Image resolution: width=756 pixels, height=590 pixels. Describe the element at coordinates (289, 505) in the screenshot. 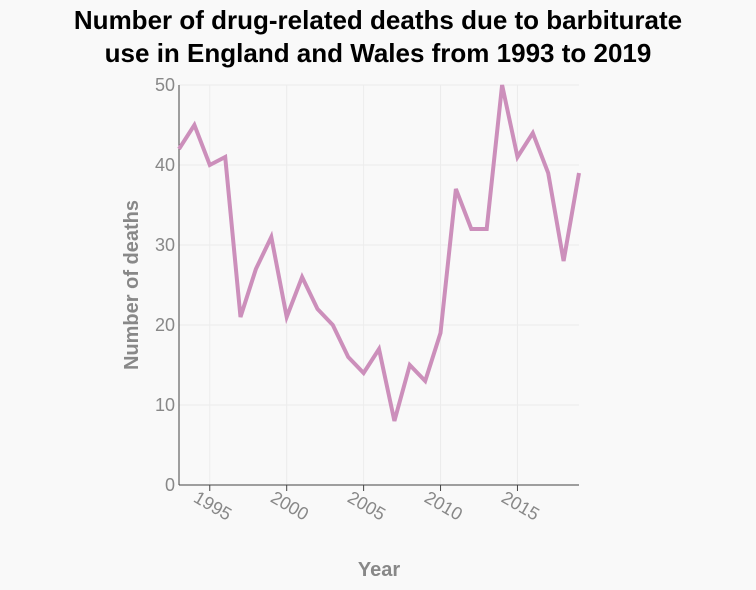

I see `x-tick-label: 2000` at that location.